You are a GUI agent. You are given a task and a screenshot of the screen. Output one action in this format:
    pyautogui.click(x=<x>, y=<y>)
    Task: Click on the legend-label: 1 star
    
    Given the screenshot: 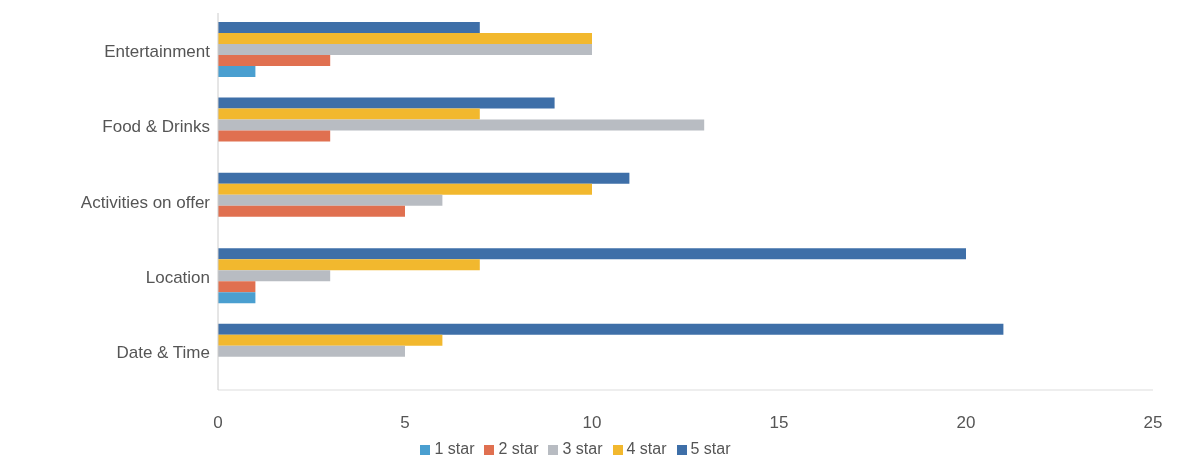 What is the action you would take?
    pyautogui.click(x=454, y=448)
    